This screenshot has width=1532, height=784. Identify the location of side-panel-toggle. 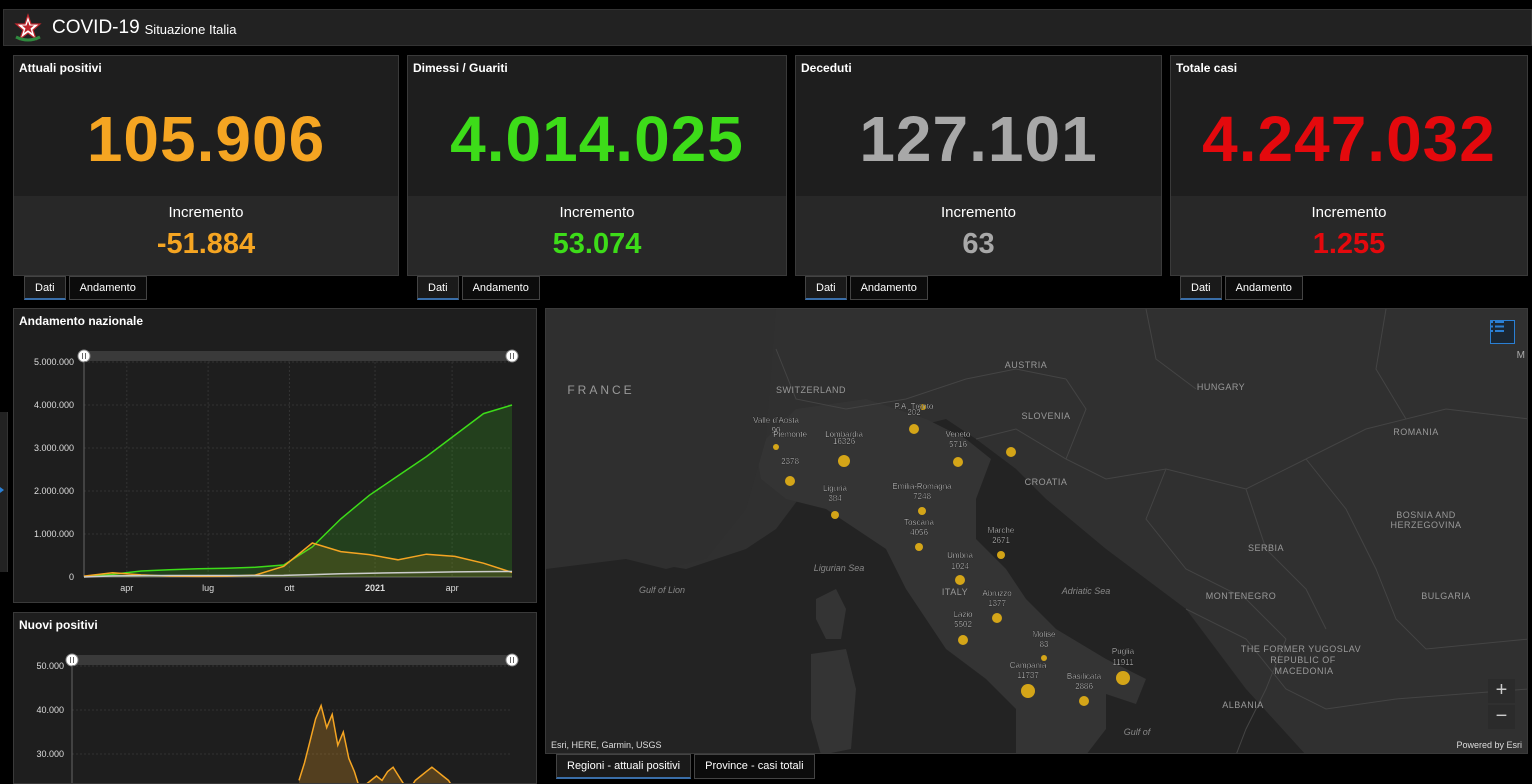
(4, 492).